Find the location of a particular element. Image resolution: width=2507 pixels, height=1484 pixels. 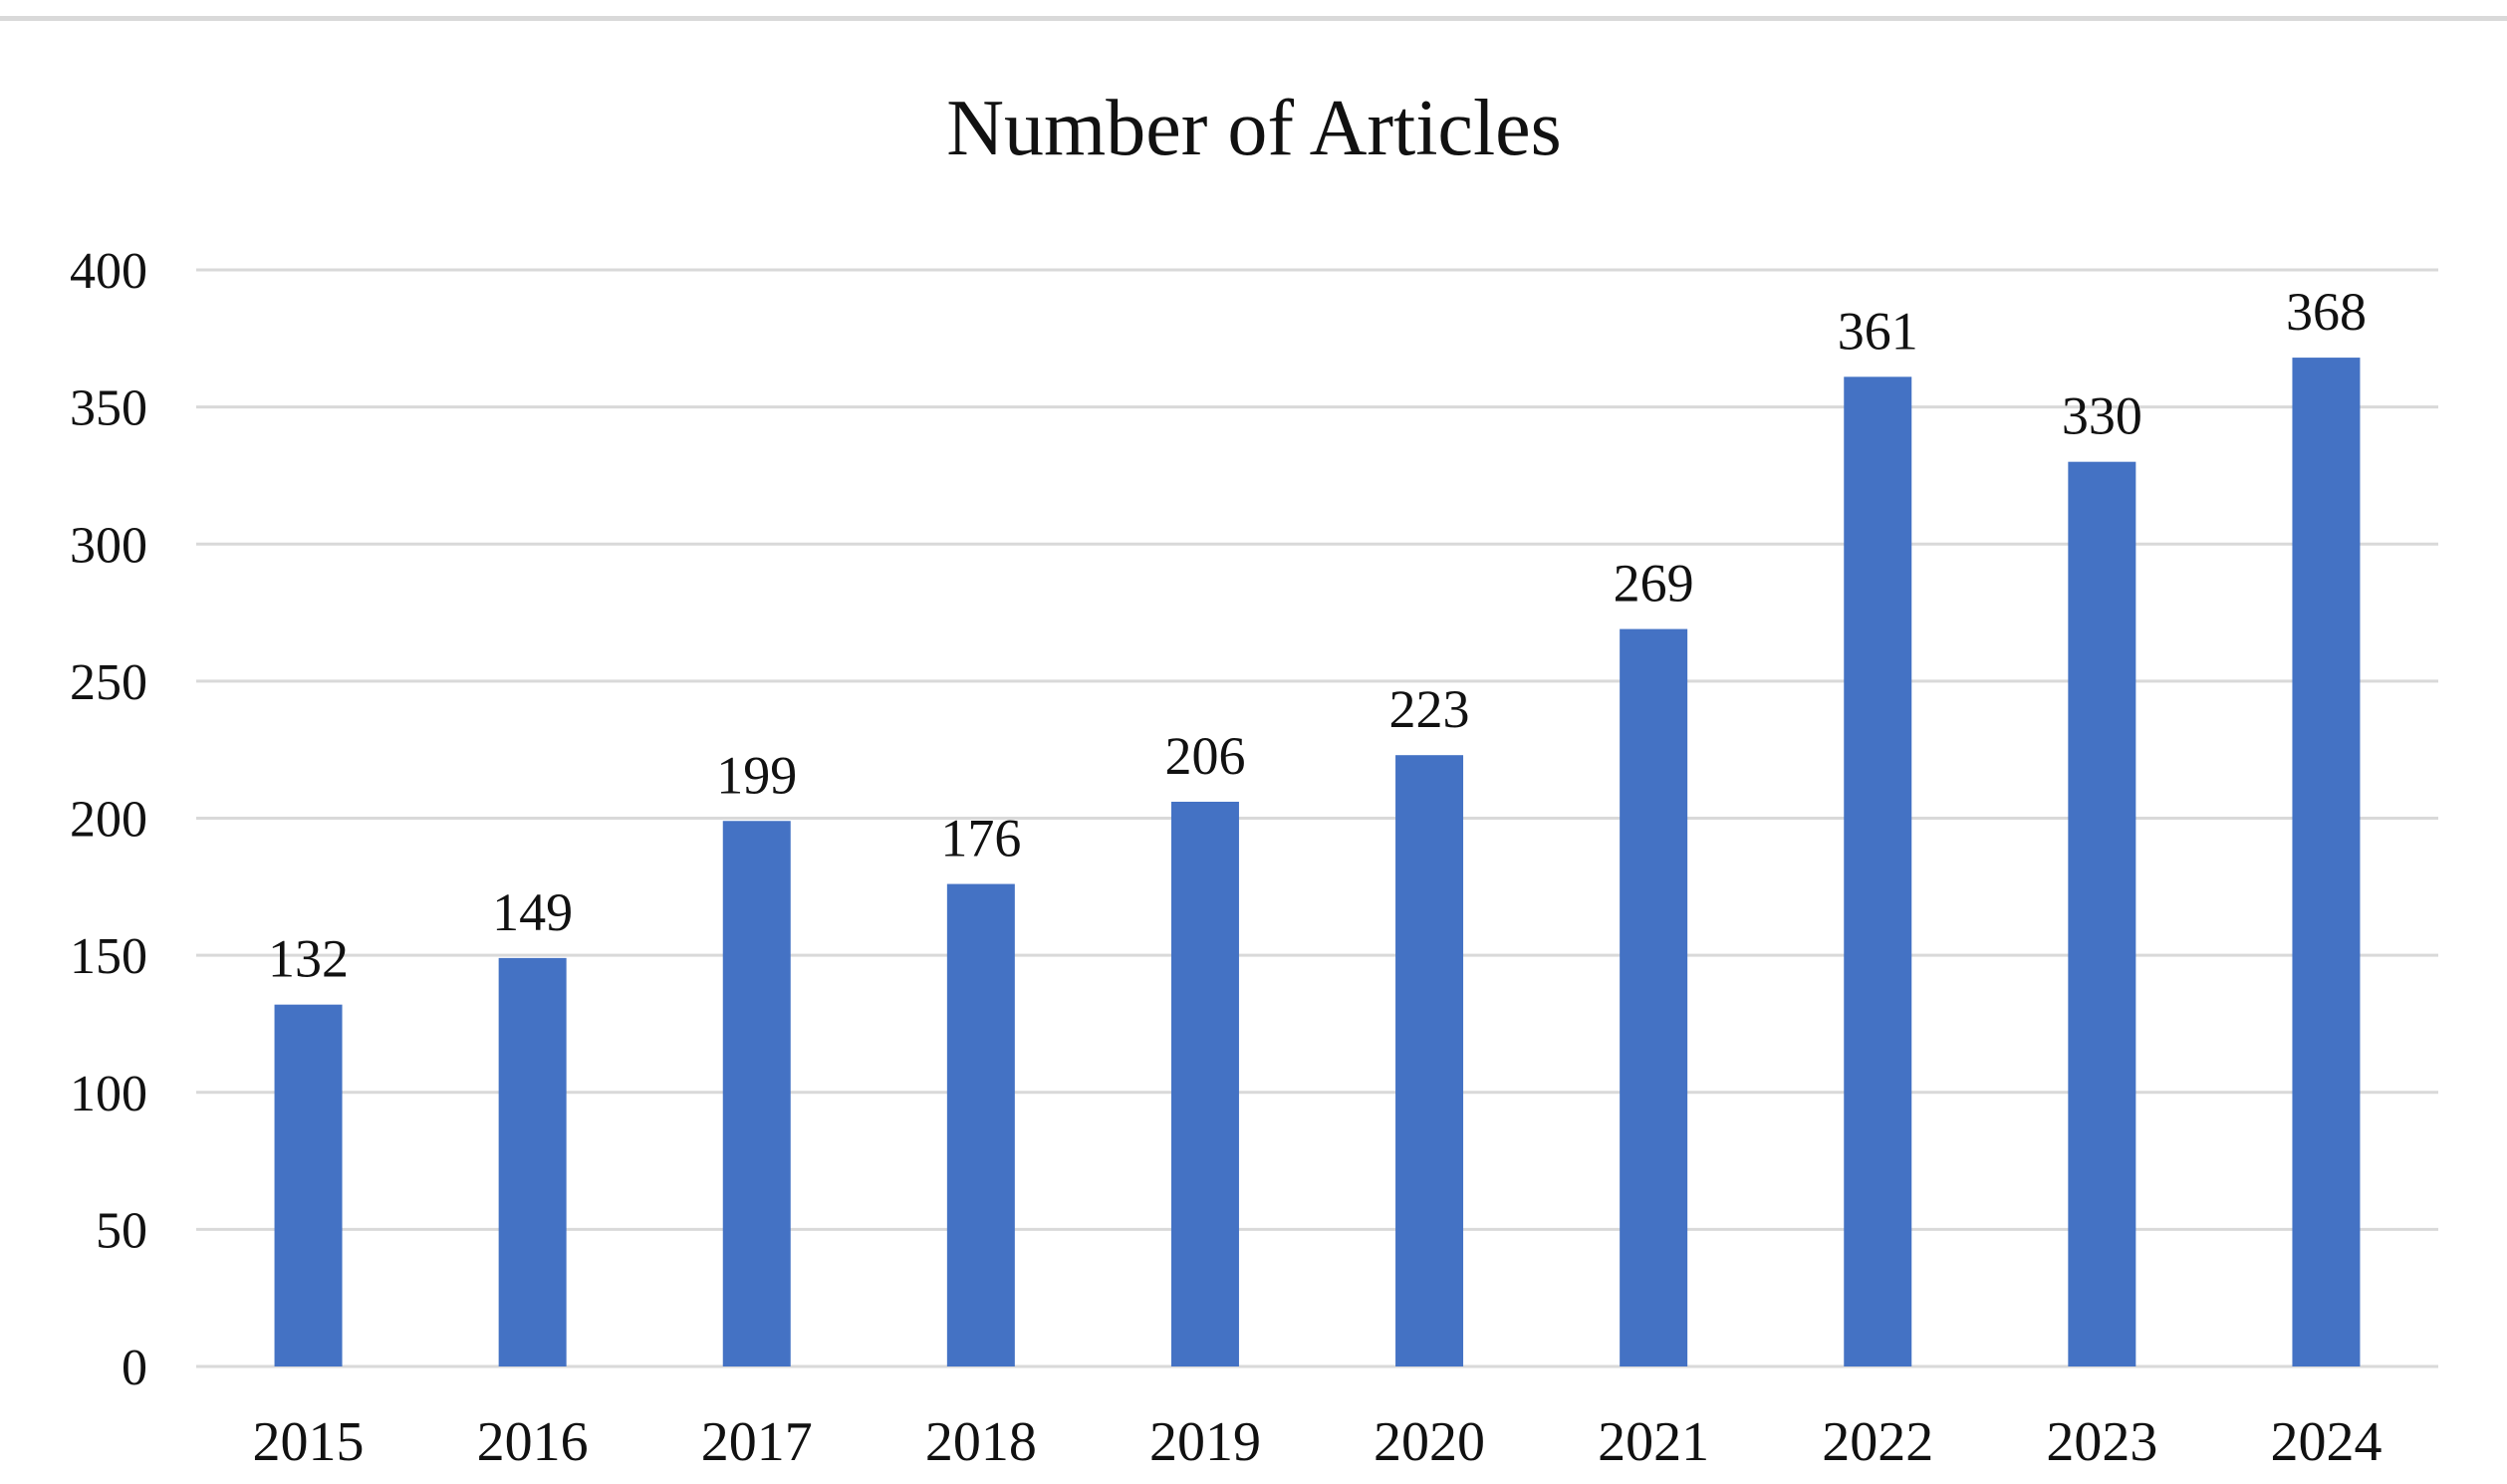

data-label: 361 is located at coordinates (1878, 331).